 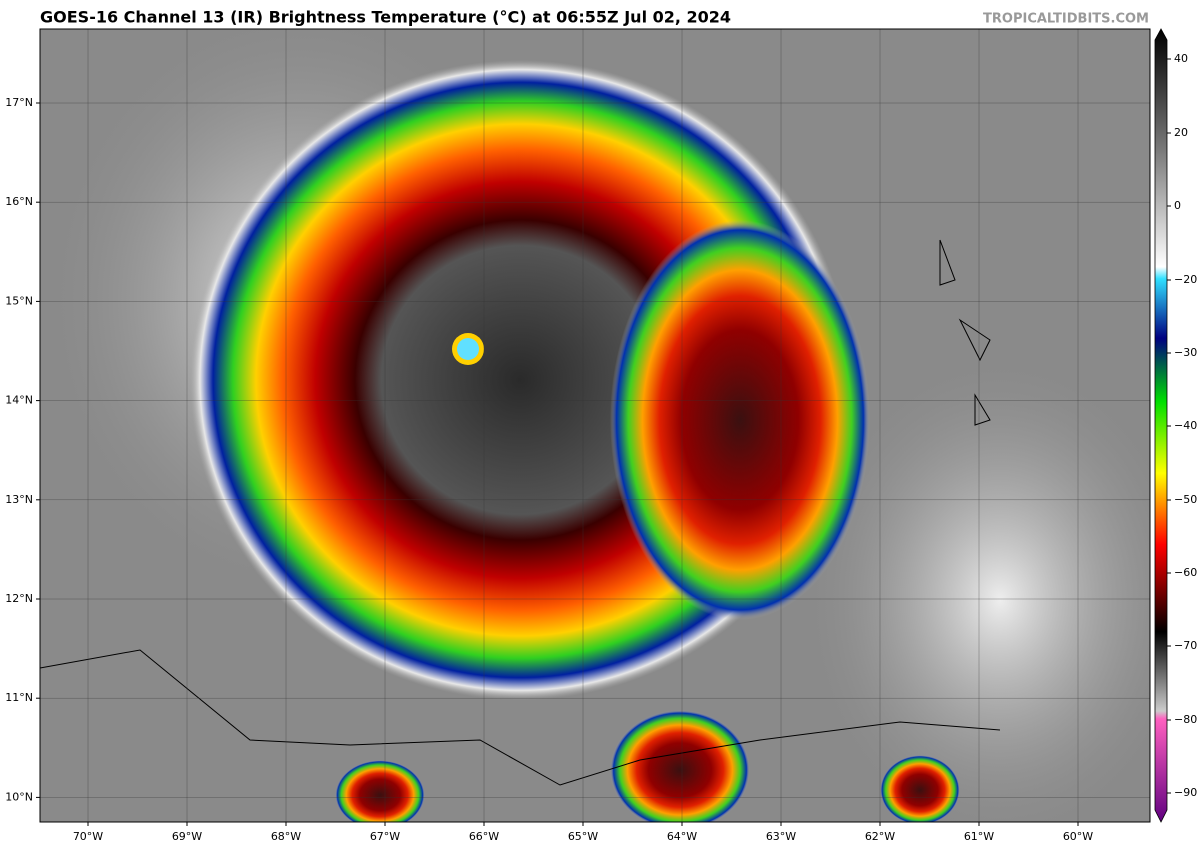 I want to click on colorbar-label: 0, so click(x=1177, y=205).